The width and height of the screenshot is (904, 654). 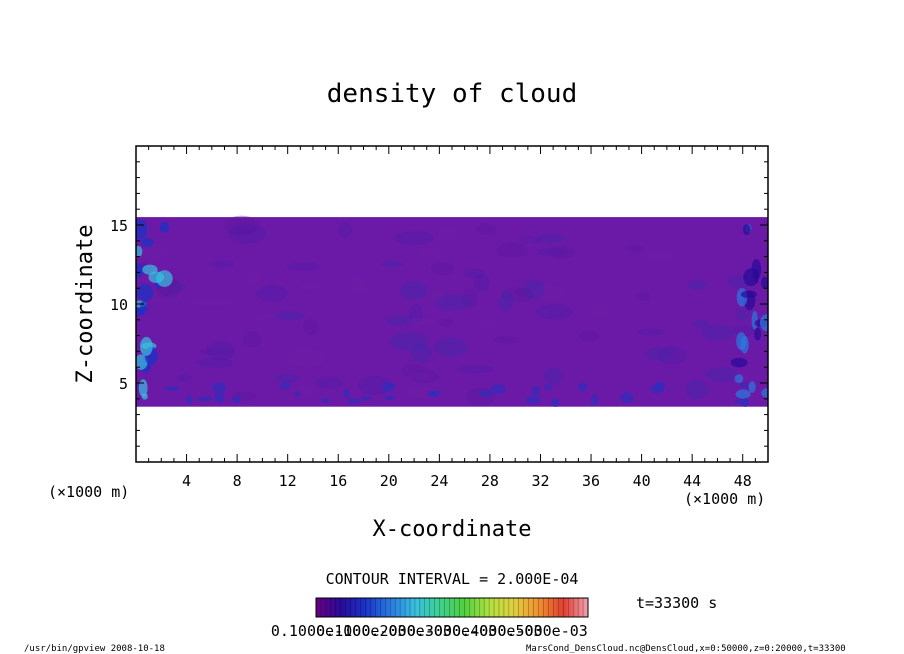 I want to click on x-tick-label: 8, so click(x=237, y=481).